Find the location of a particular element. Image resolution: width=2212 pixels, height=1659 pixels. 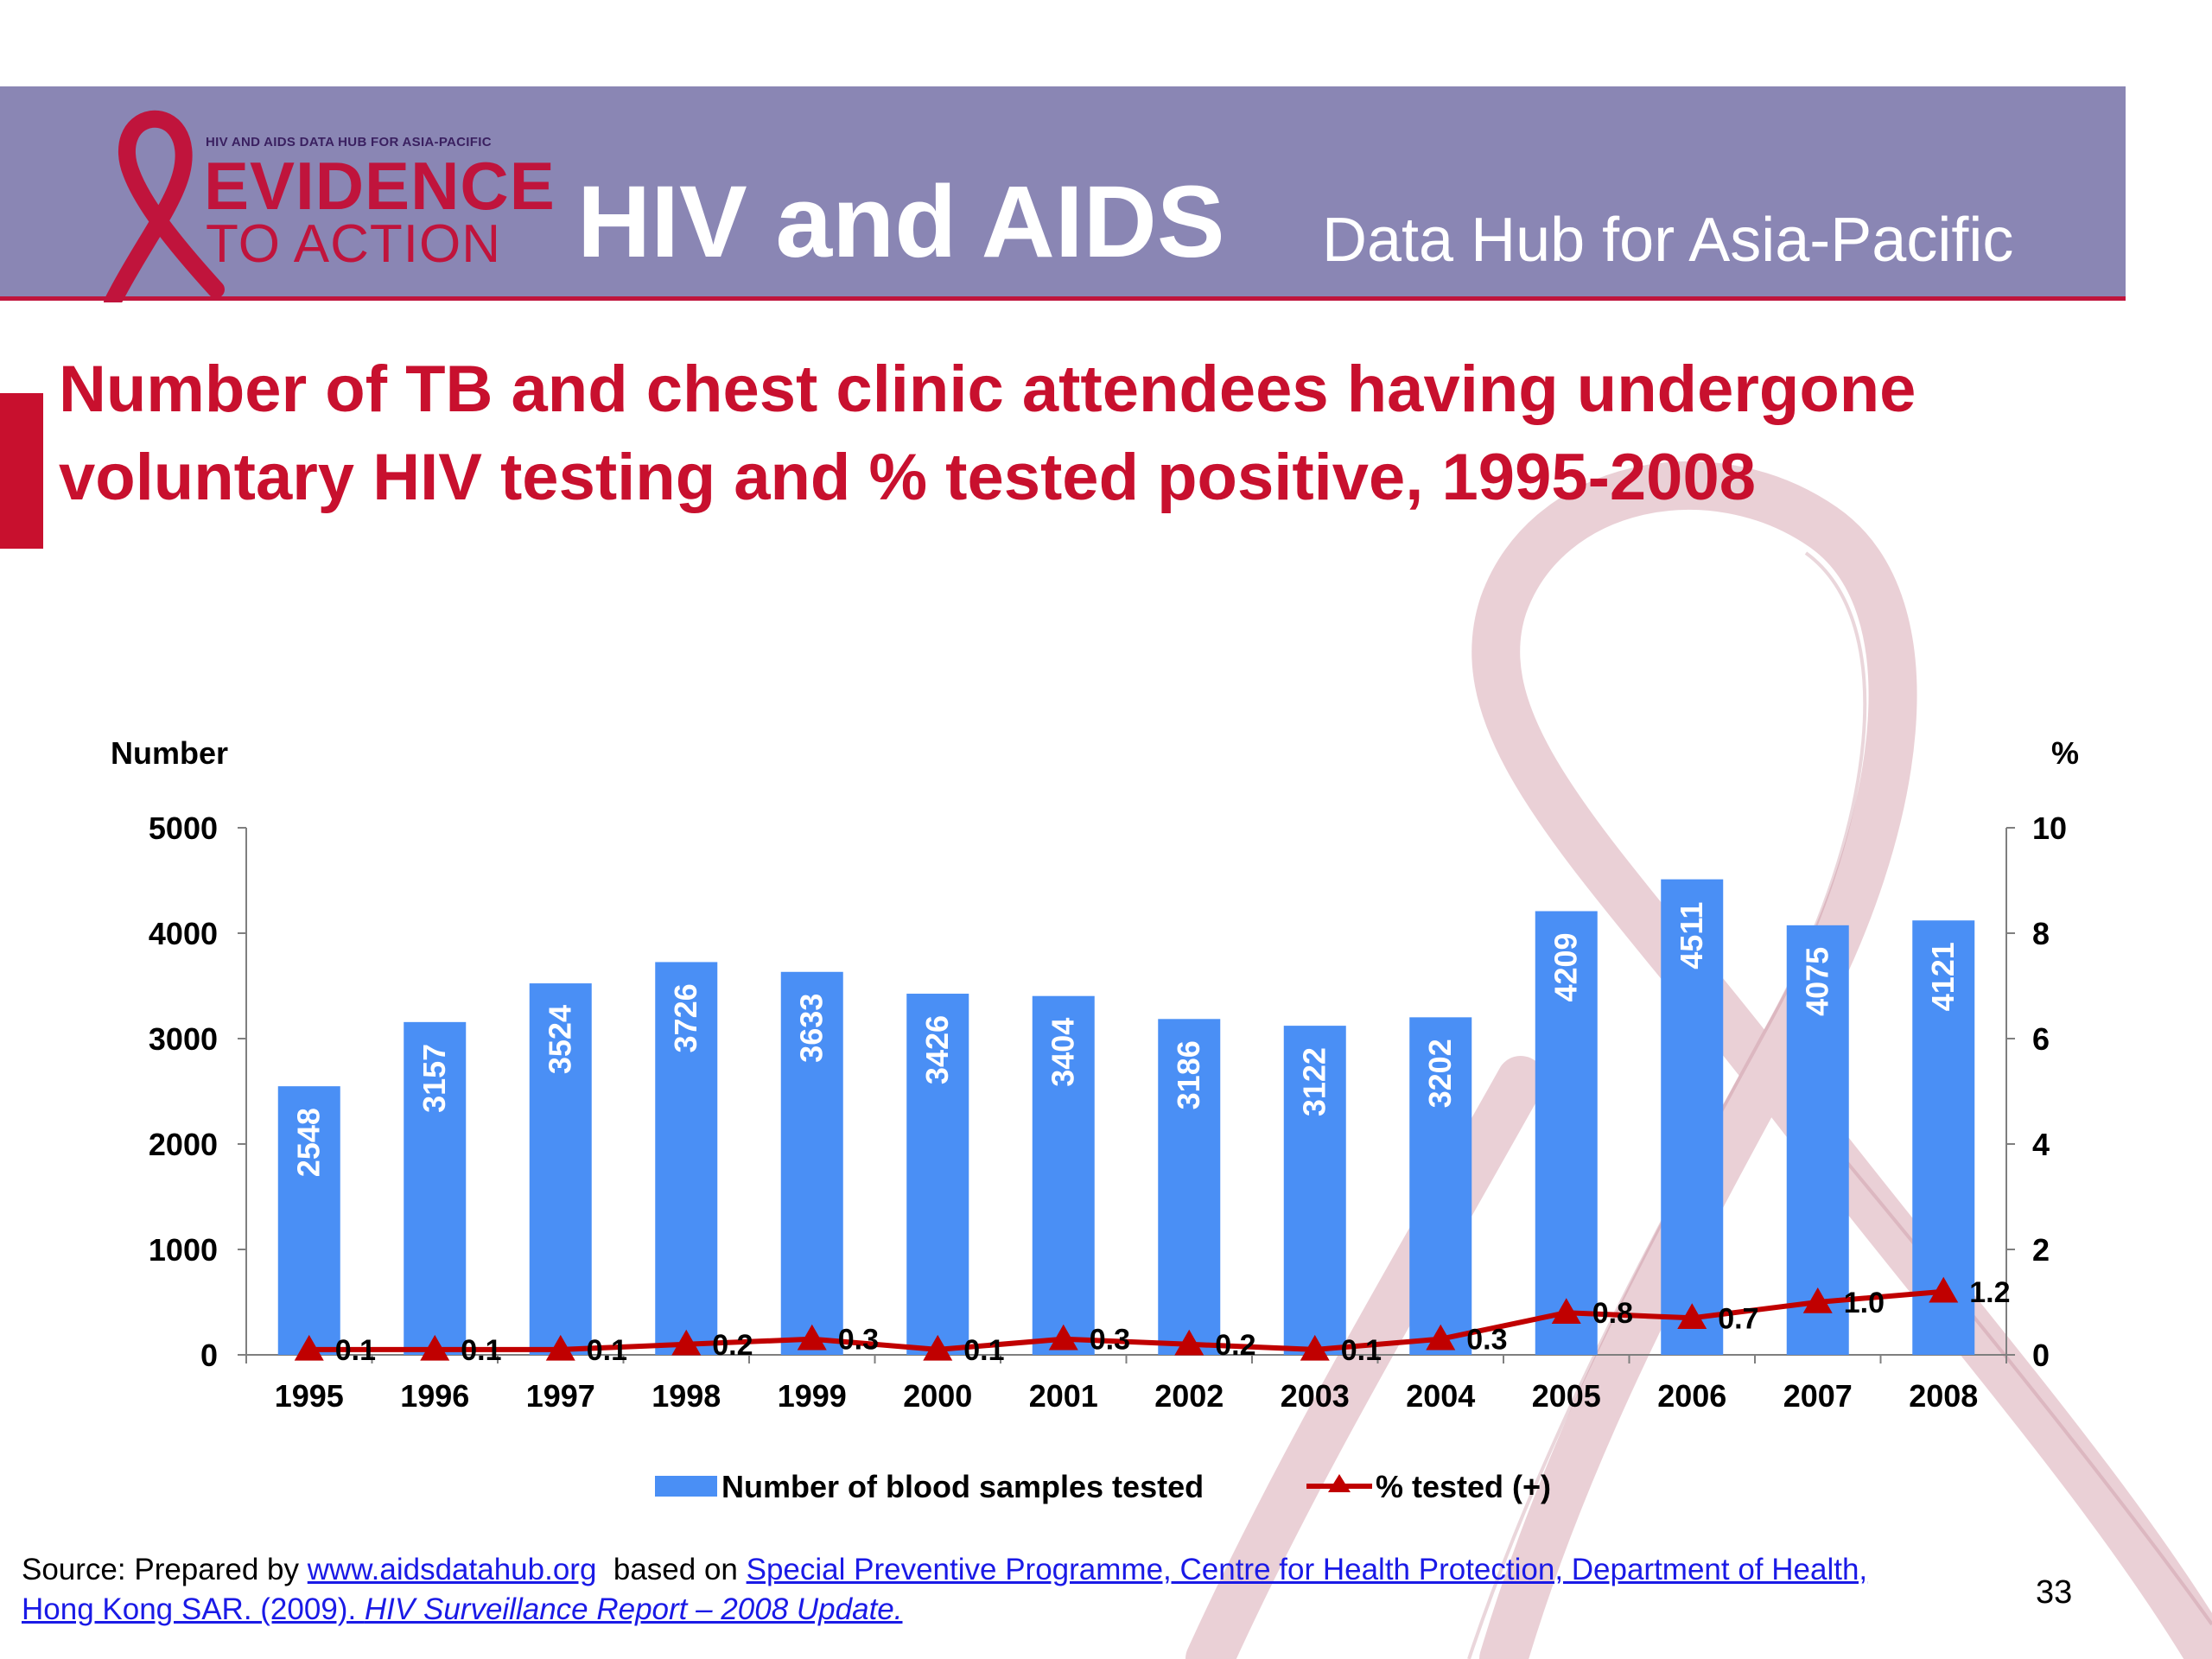

y-tick-label: 4000 is located at coordinates (183, 933).